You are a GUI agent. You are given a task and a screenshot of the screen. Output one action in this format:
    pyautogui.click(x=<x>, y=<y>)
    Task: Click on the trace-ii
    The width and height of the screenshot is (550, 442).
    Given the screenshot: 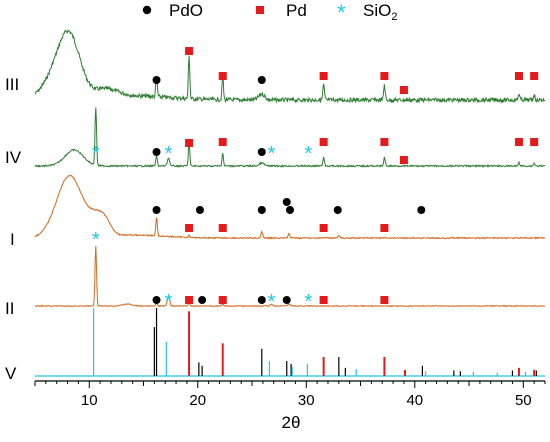 What is the action you would take?
    pyautogui.click(x=290, y=276)
    